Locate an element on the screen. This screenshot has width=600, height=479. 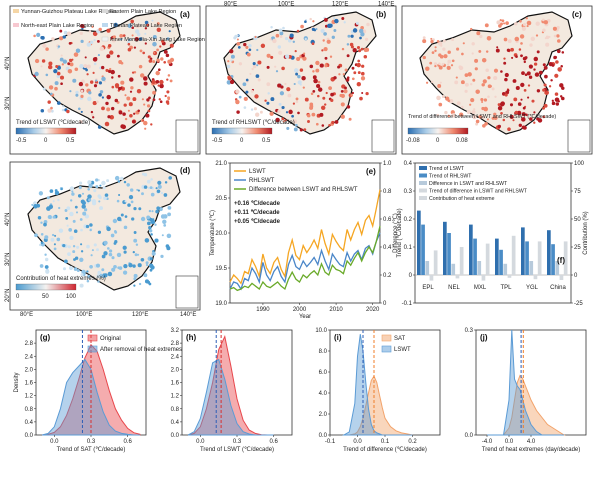
x-tick-label: 0.1 is located at coordinates (385, 442).